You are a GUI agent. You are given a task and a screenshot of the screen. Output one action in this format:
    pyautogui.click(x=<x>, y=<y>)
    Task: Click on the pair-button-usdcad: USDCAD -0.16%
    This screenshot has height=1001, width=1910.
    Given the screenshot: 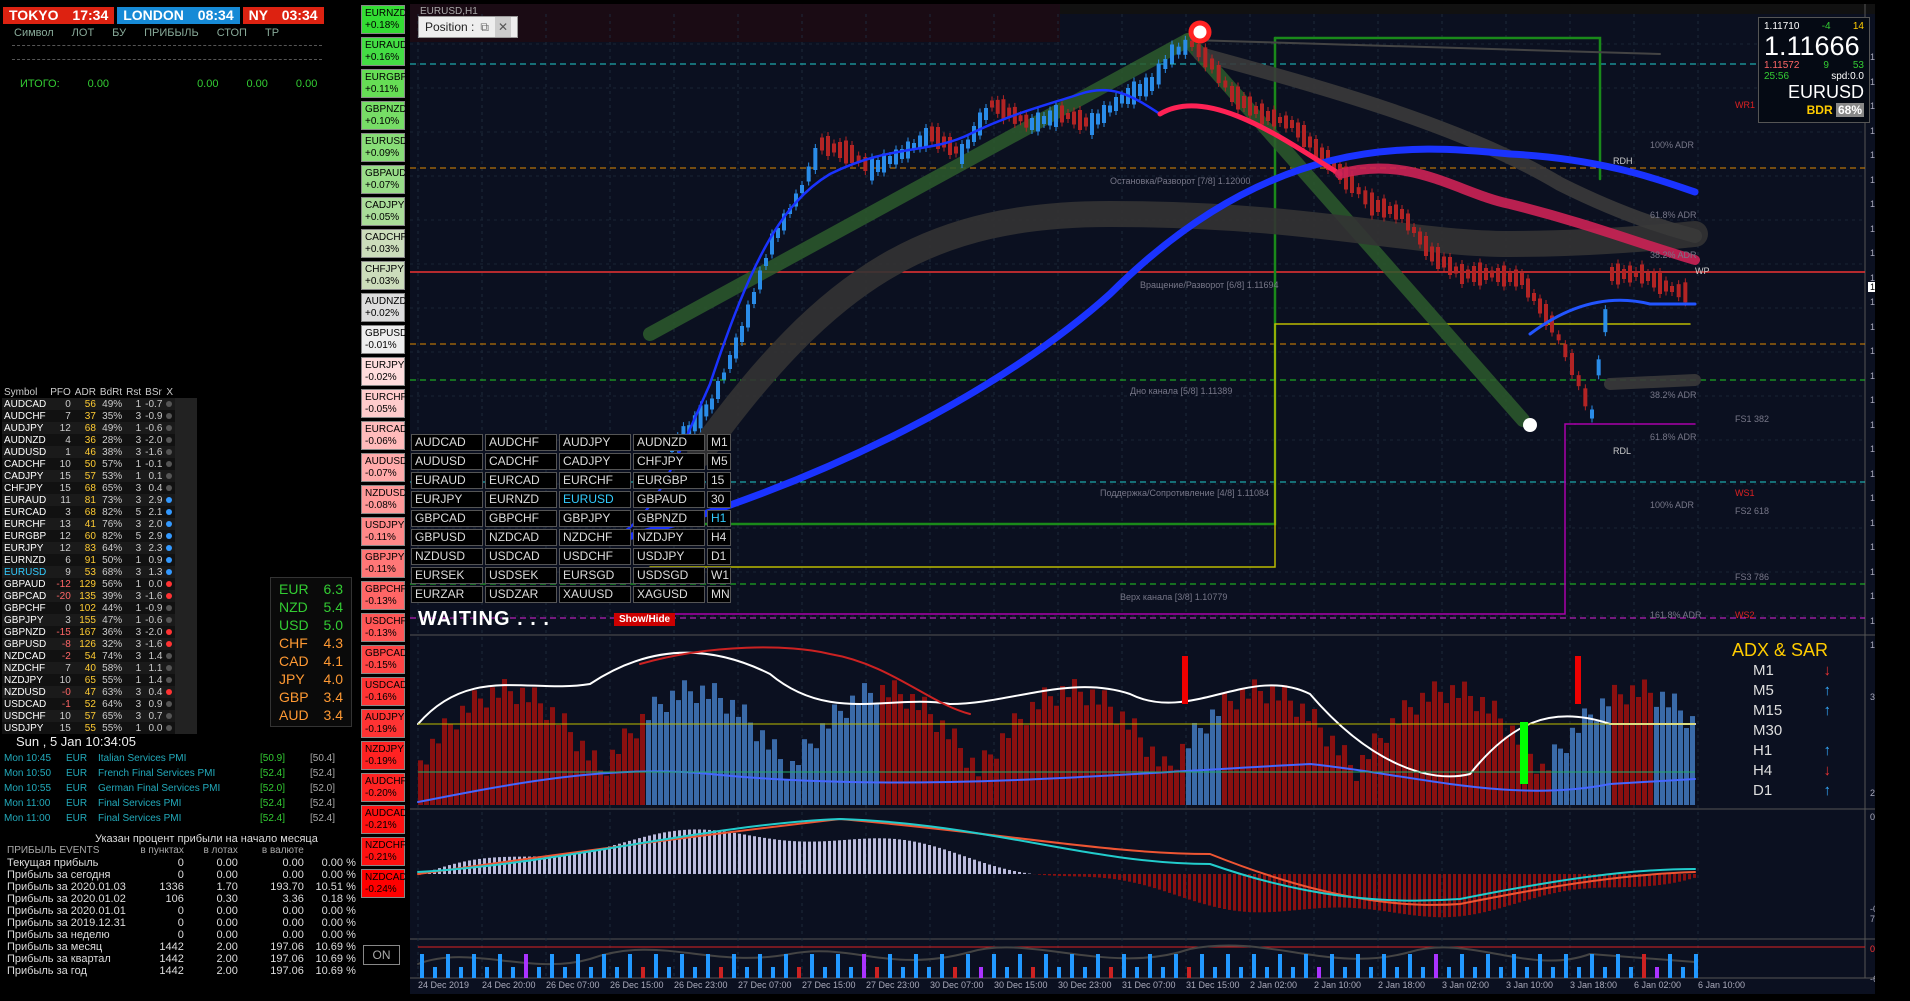 What is the action you would take?
    pyautogui.click(x=384, y=691)
    